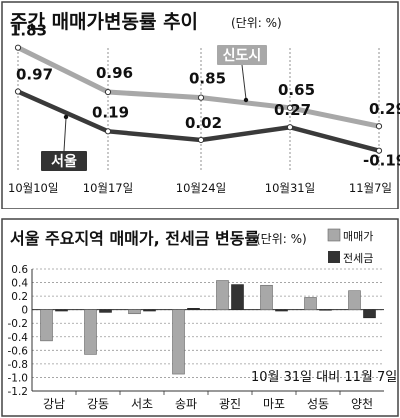  Describe the element at coordinates (230, 404) in the screenshot. I see `x-category-label: 광진` at that location.